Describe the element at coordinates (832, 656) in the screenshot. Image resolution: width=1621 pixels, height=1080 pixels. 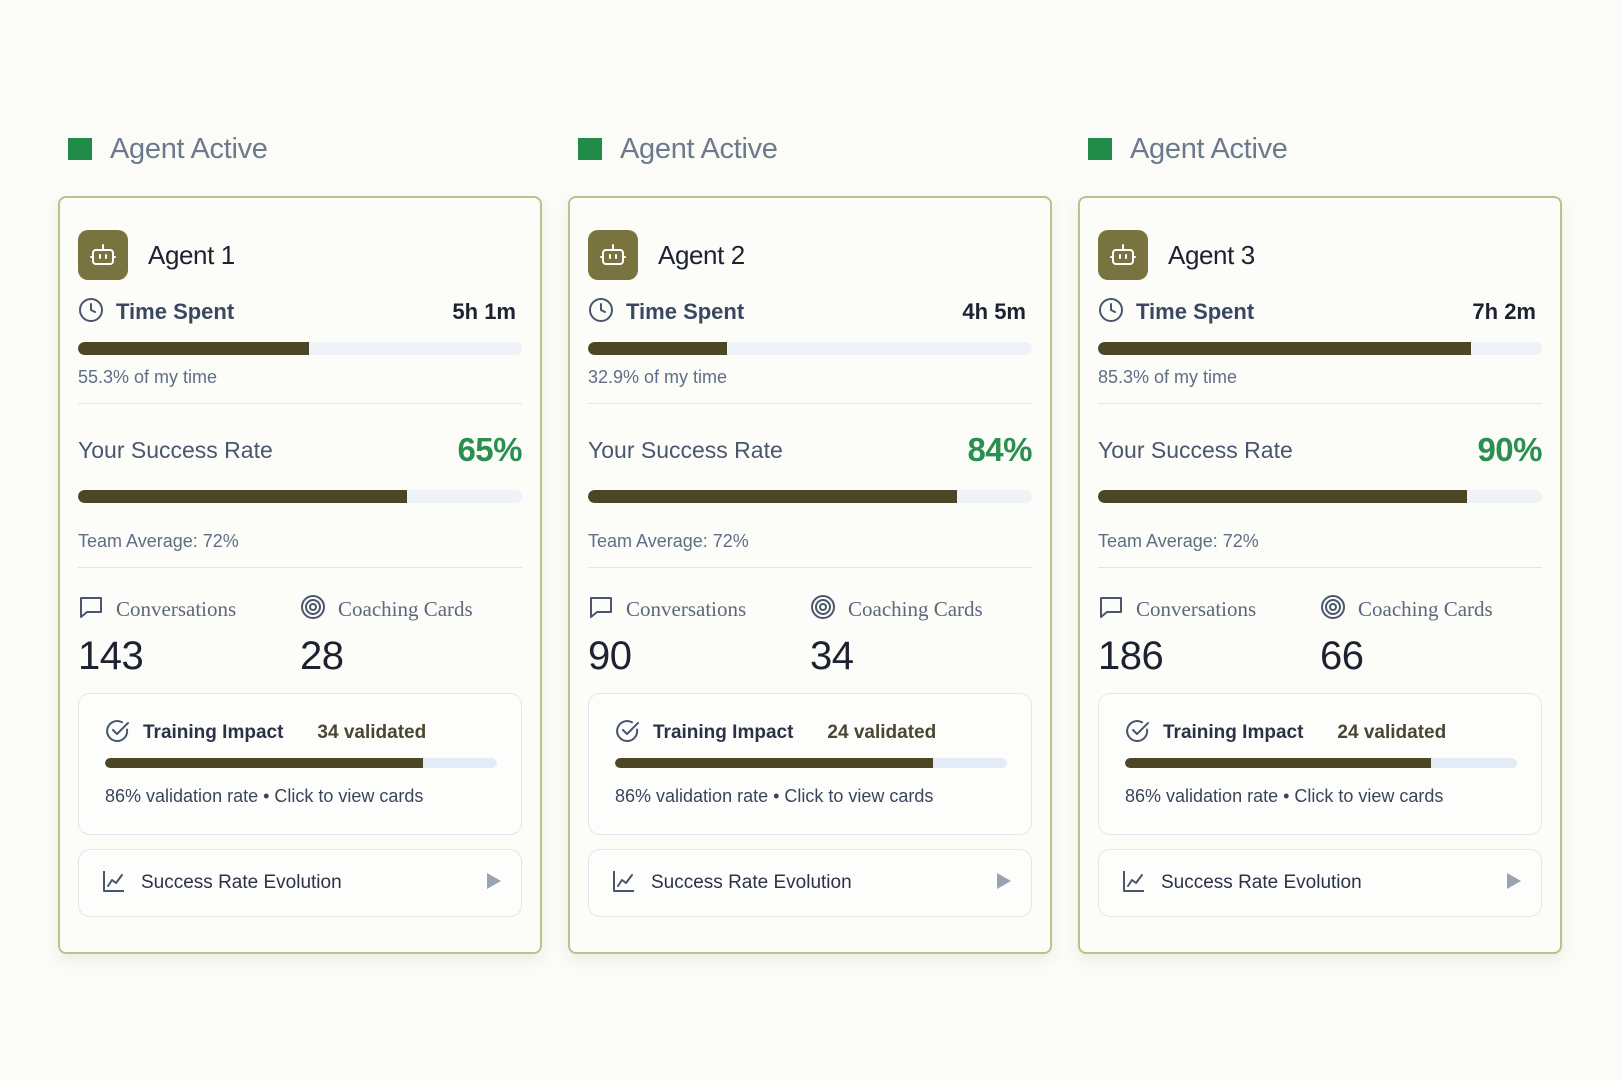
I see `coaching-cards-value: 34` at that location.